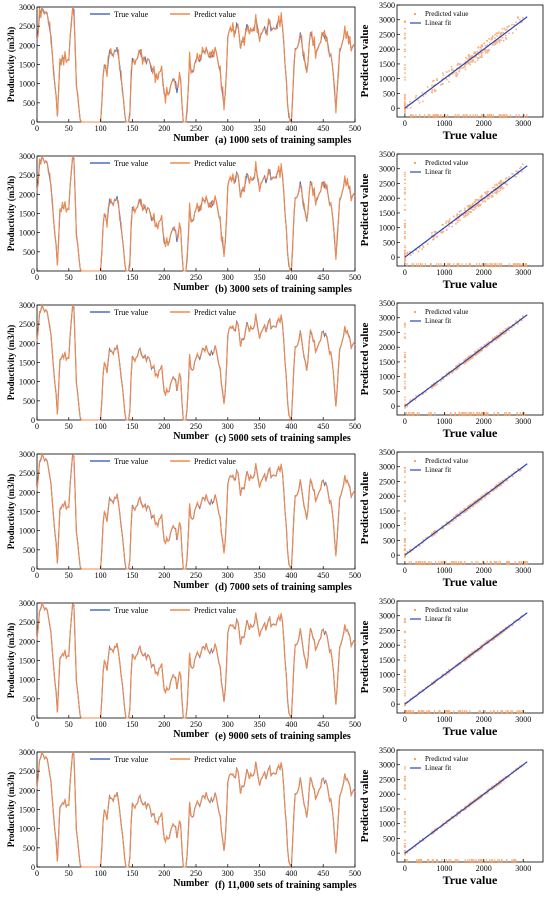 This screenshot has width=550, height=904. I want to click on y-tick-label: 500, so click(389, 540).